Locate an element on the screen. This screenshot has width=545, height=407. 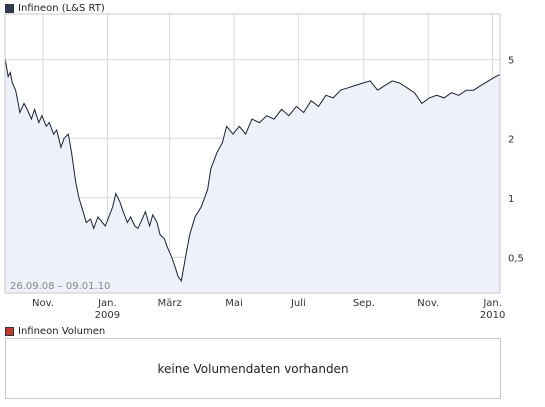
x-tick-label: Juli is located at coordinates (298, 303).